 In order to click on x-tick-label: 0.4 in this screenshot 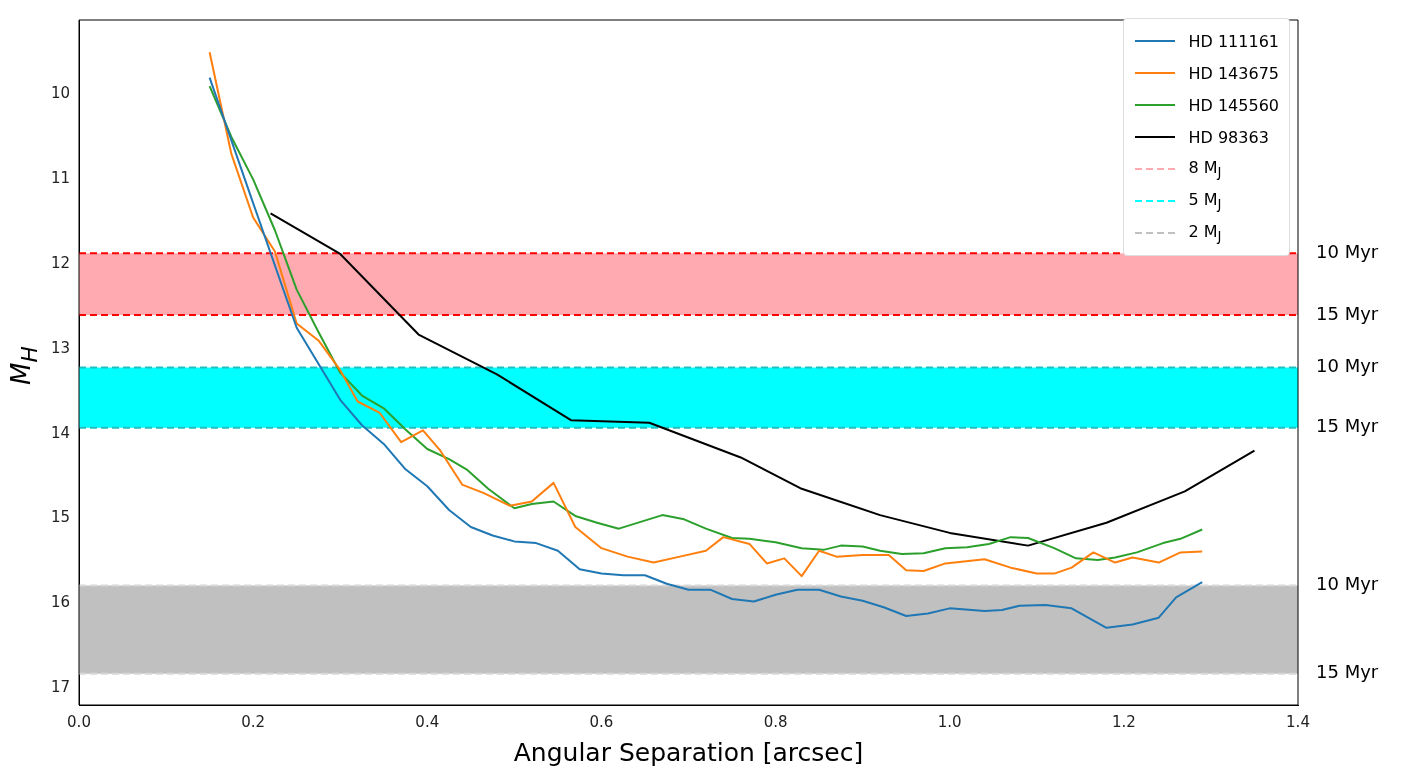, I will do `click(427, 721)`.